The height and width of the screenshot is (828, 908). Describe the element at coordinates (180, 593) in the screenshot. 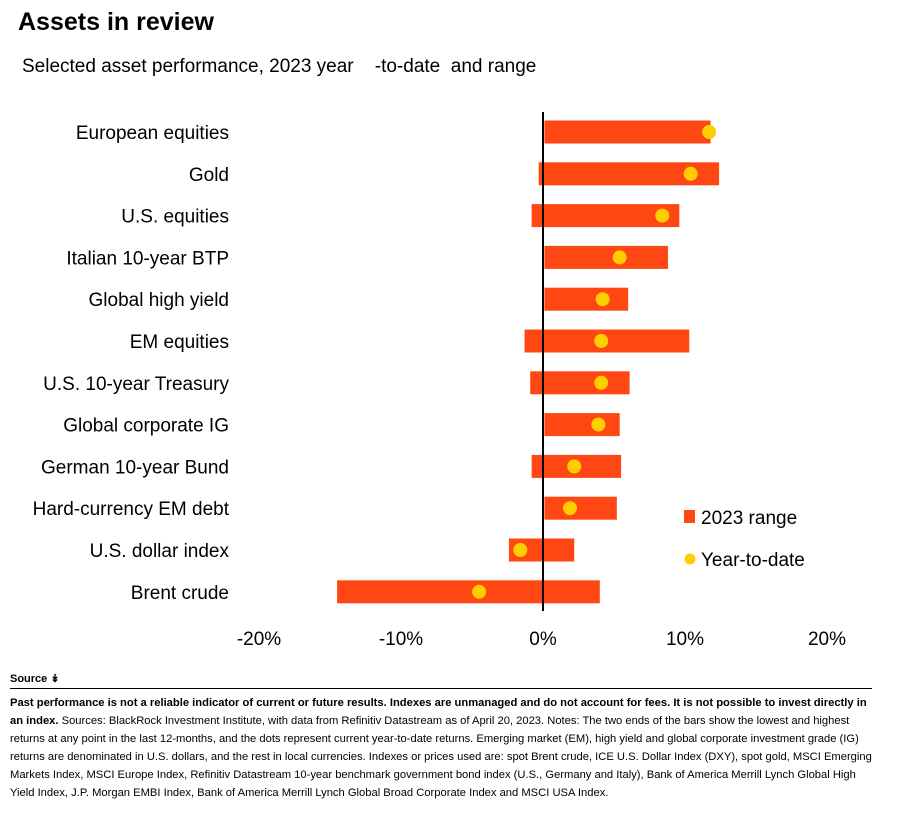

I see `category-label-brent-crude: Brent crude` at that location.